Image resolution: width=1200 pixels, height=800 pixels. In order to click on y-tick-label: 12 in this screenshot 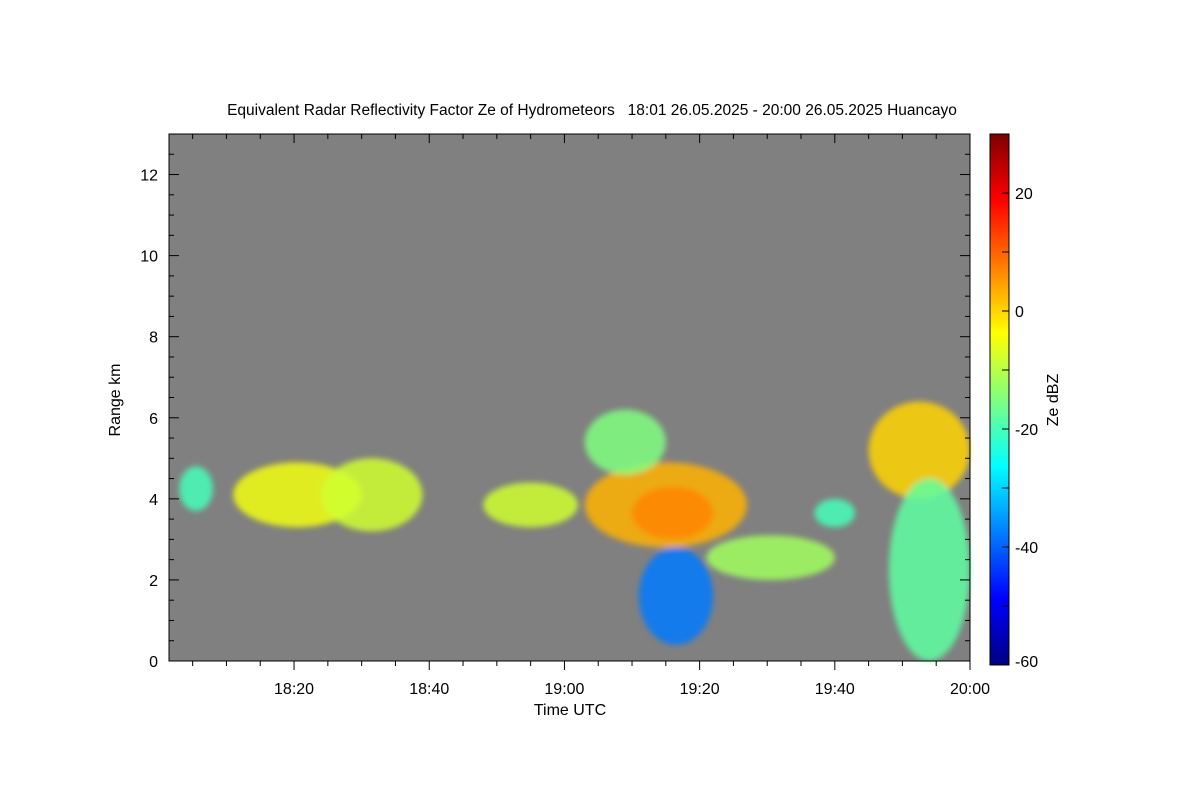, I will do `click(149, 176)`.